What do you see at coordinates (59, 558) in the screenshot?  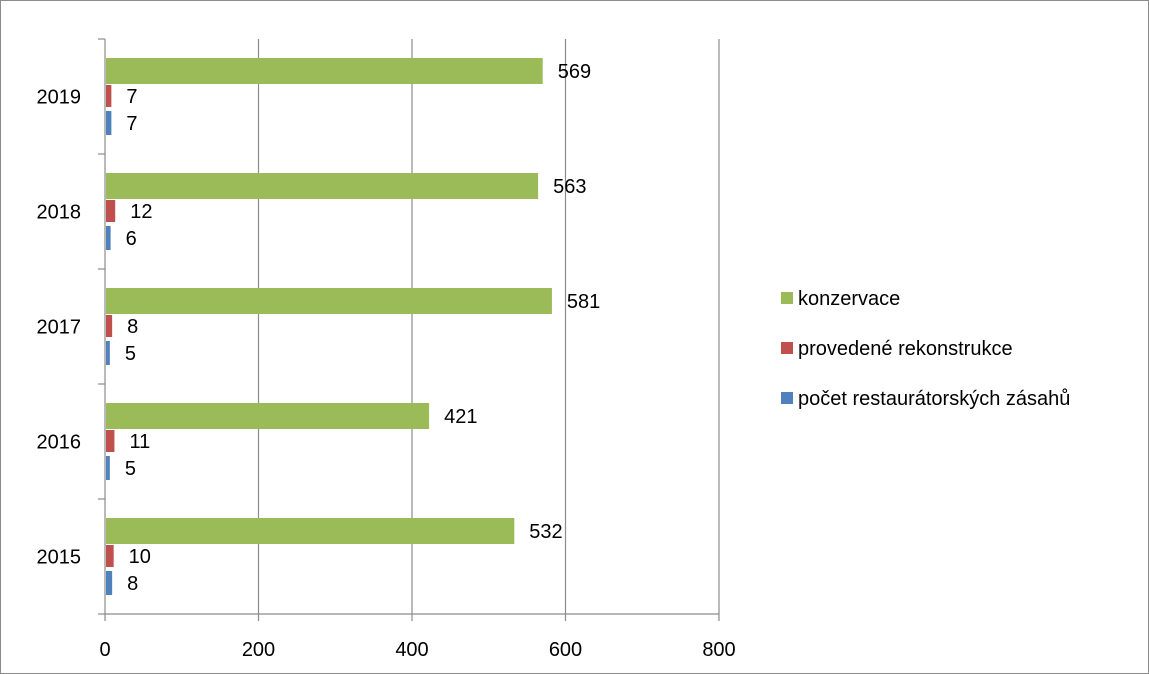 I see `y-category-label: 2015` at bounding box center [59, 558].